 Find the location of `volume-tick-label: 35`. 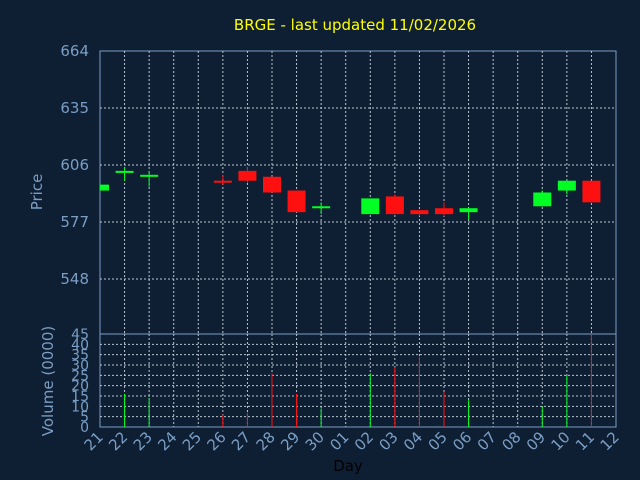

volume-tick-label: 35 is located at coordinates (80, 356).